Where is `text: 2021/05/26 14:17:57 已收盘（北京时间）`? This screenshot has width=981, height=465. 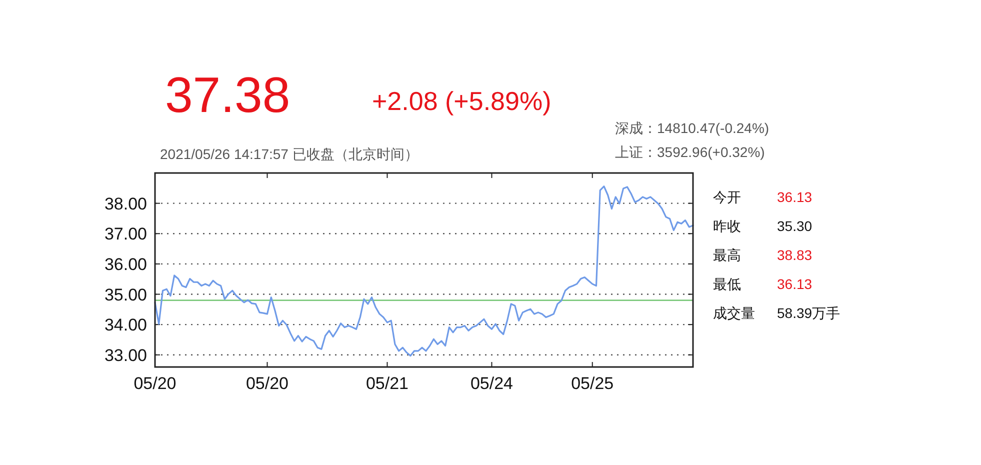 text: 2021/05/26 14:17:57 已收盘（北京时间） is located at coordinates (289, 154).